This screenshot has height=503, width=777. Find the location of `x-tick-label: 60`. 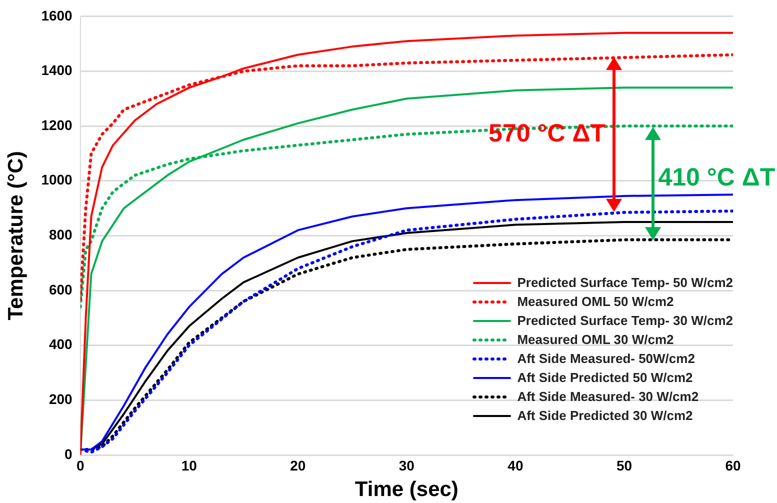

x-tick-label: 60 is located at coordinates (733, 465).